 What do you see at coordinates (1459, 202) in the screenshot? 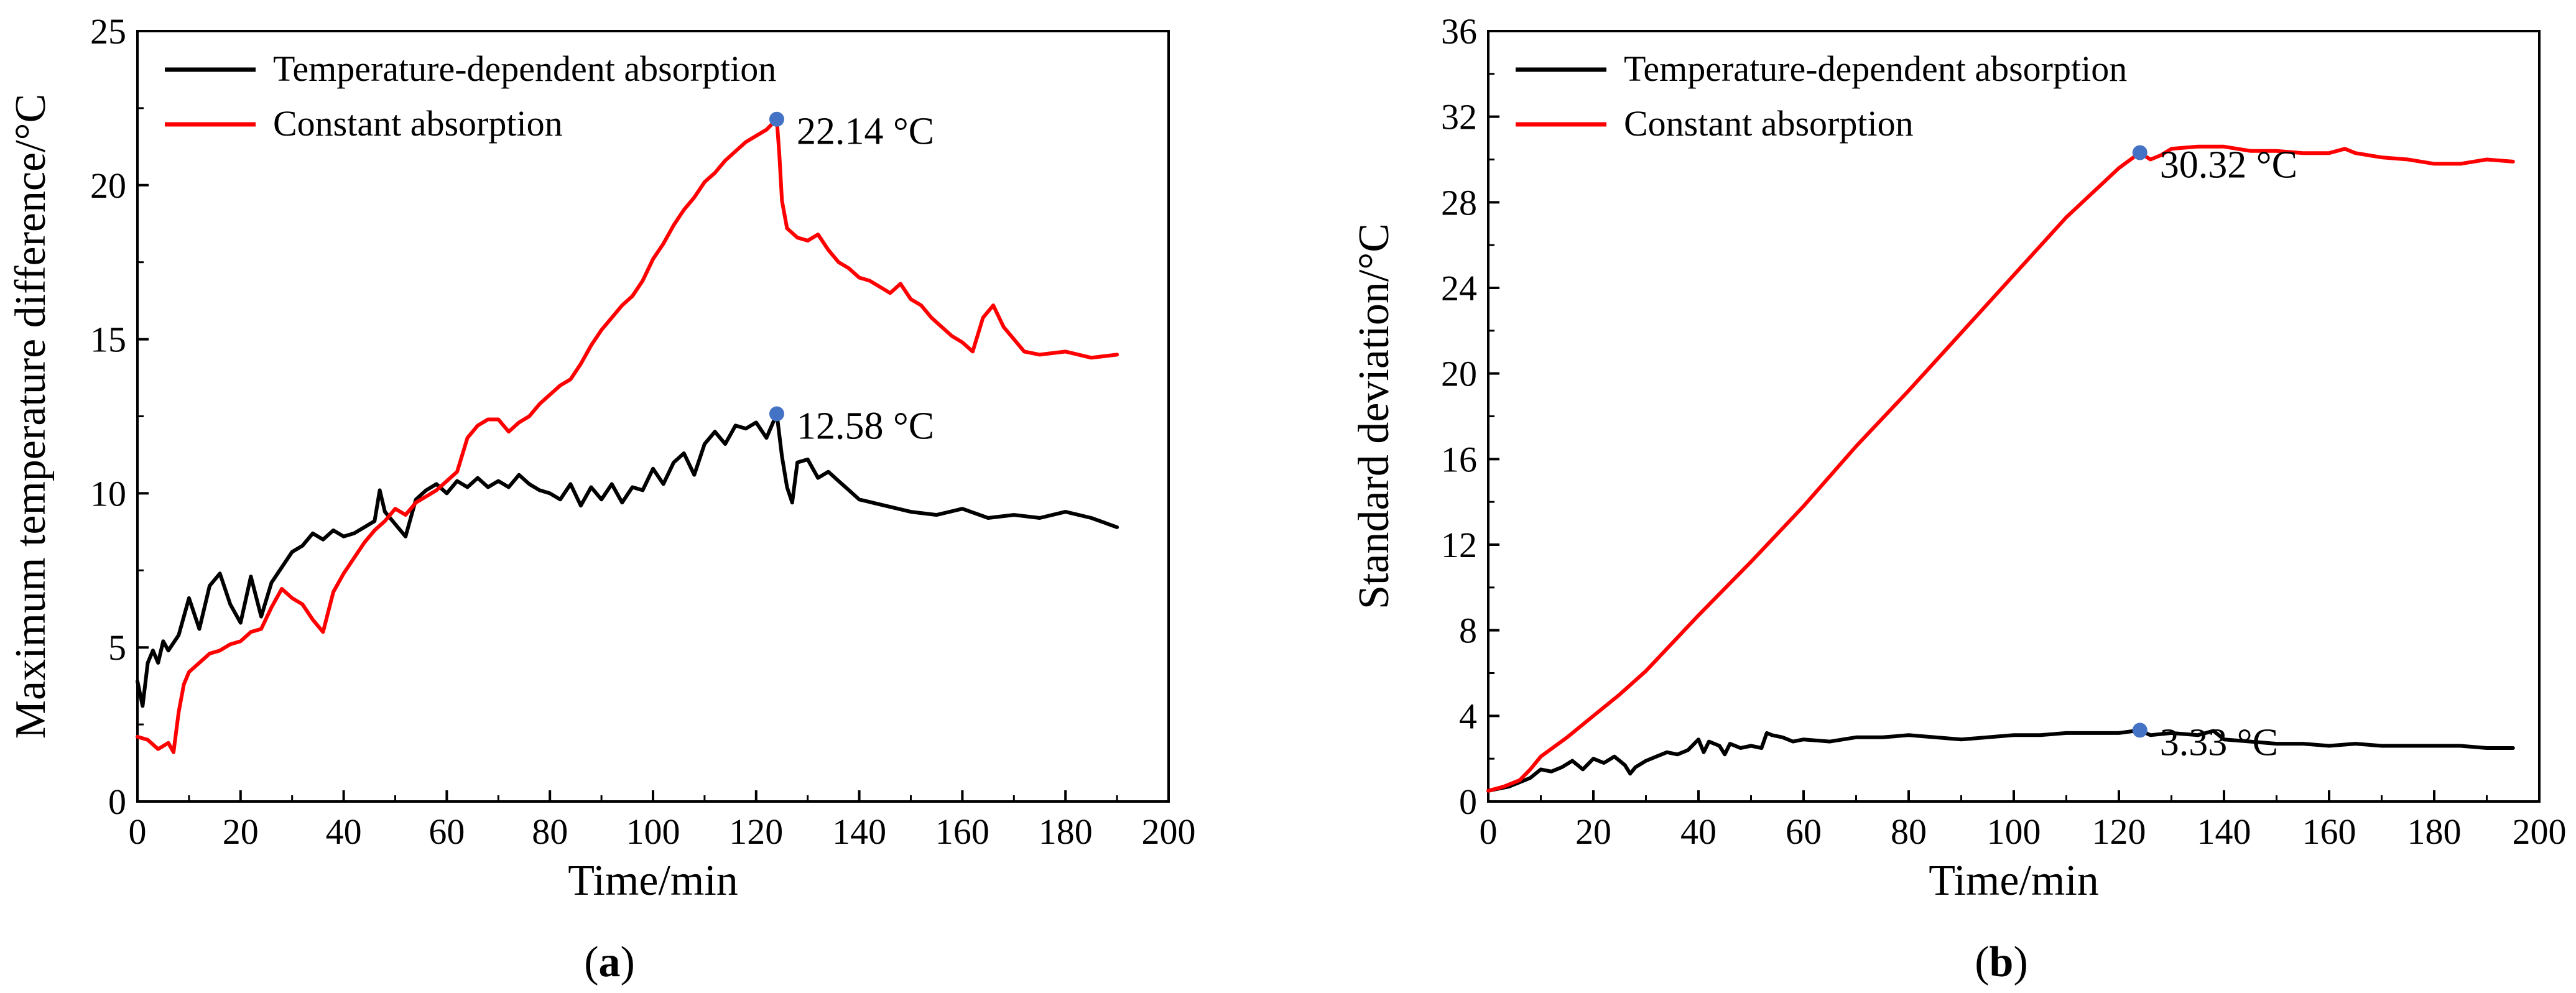
I see `y-tick-label: 28` at bounding box center [1459, 202].